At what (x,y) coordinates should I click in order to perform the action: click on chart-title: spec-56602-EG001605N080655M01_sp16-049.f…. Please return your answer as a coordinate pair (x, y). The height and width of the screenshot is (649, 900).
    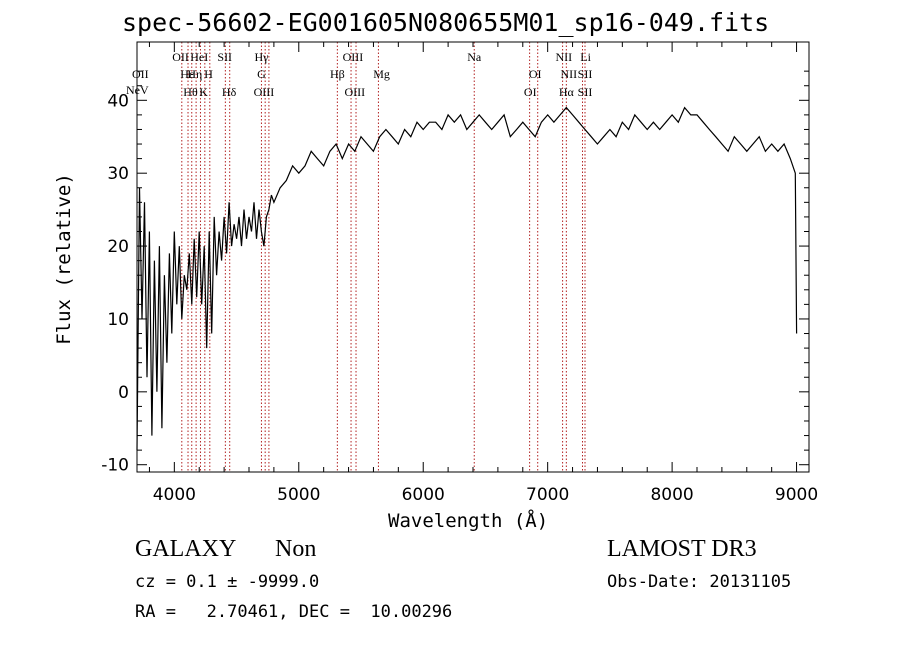
    Looking at the image, I should click on (446, 22).